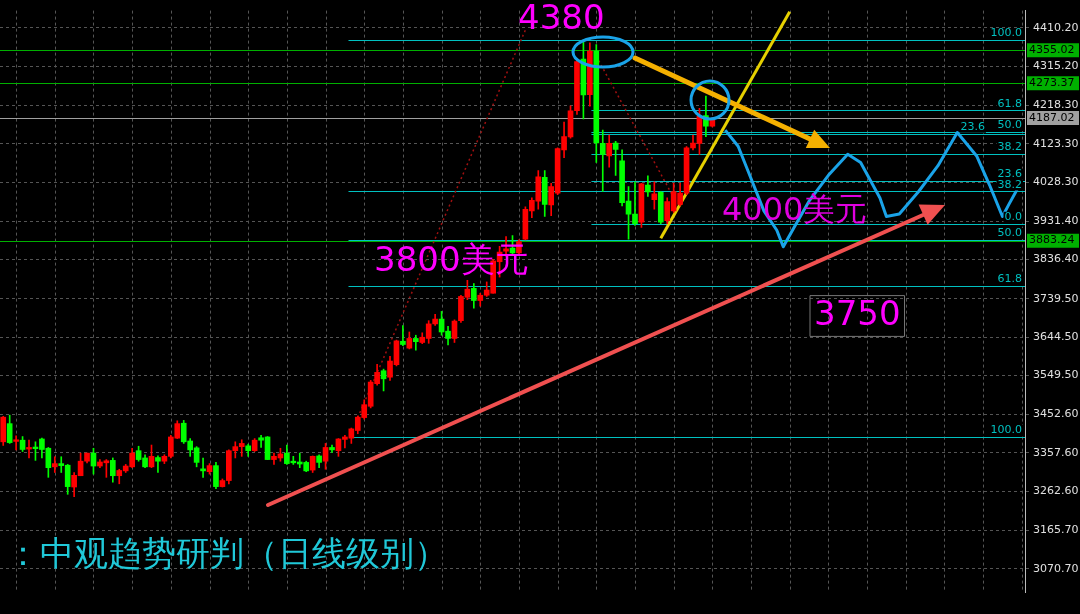  Describe the element at coordinates (1056, 414) in the screenshot. I see `y-tick-label: 3452.60` at that location.